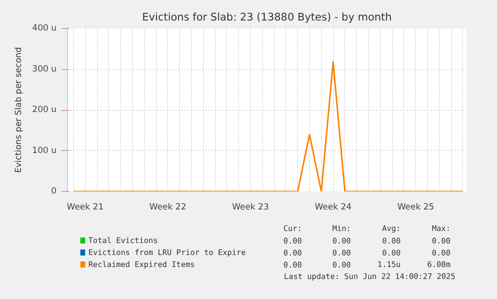 Image resolution: width=497 pixels, height=299 pixels. What do you see at coordinates (267, 18) in the screenshot?
I see `chart-title: Evictions for Slab: 23 (13880 Bytes) - by month` at bounding box center [267, 18].